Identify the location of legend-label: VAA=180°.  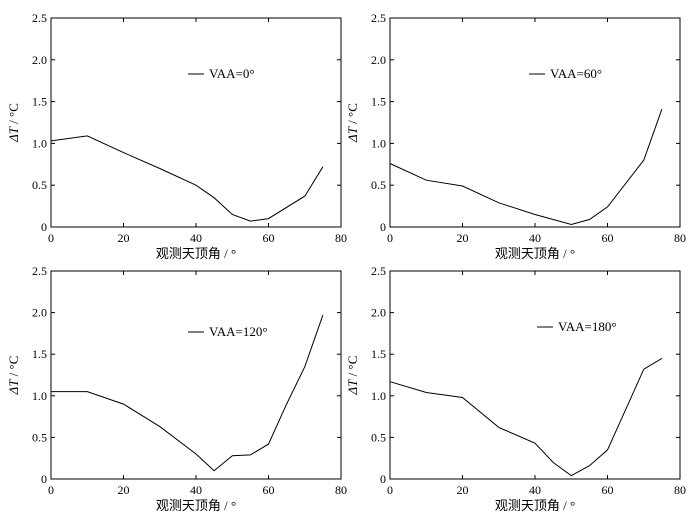
(587, 326).